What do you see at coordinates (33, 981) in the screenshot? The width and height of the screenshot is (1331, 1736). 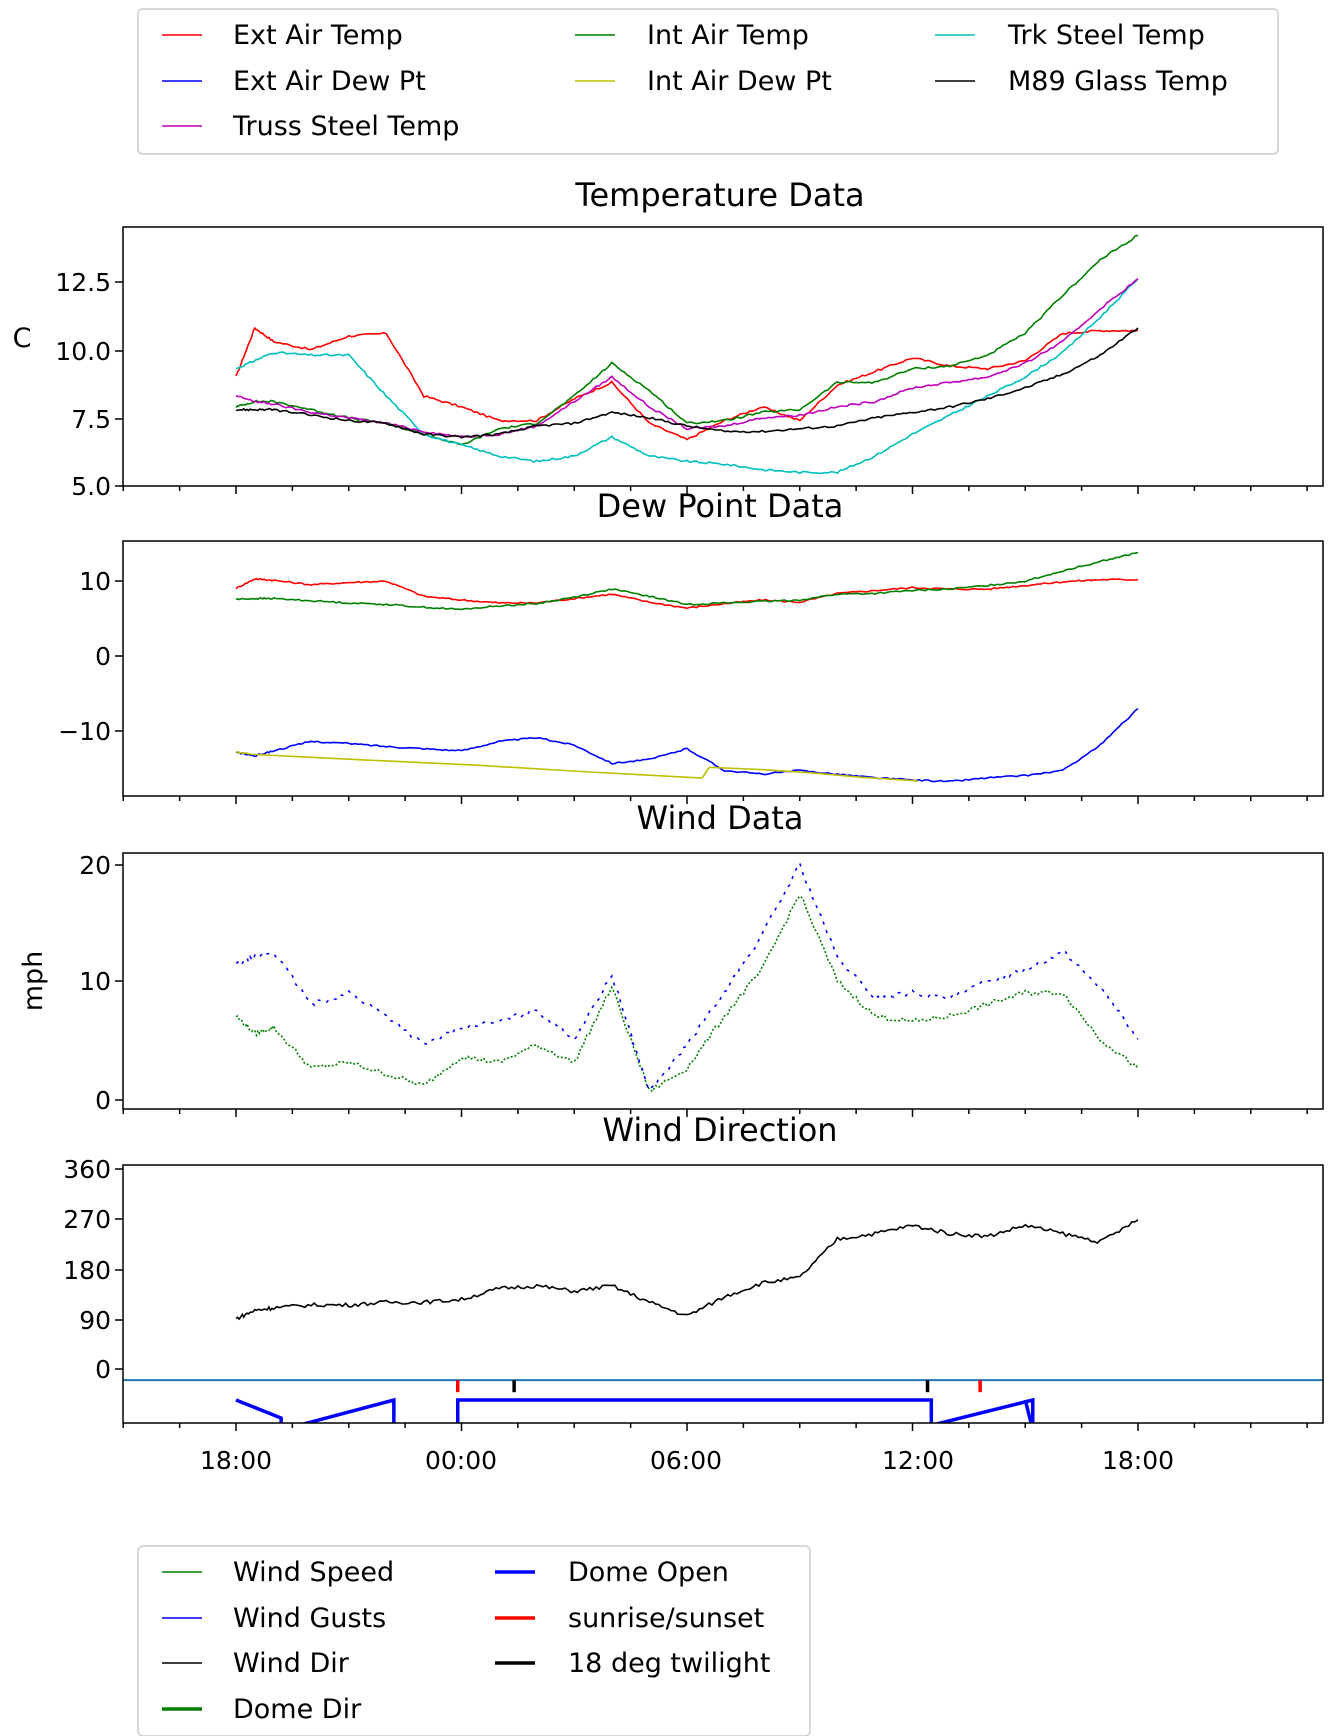 I see `y-axis-label: mph` at bounding box center [33, 981].